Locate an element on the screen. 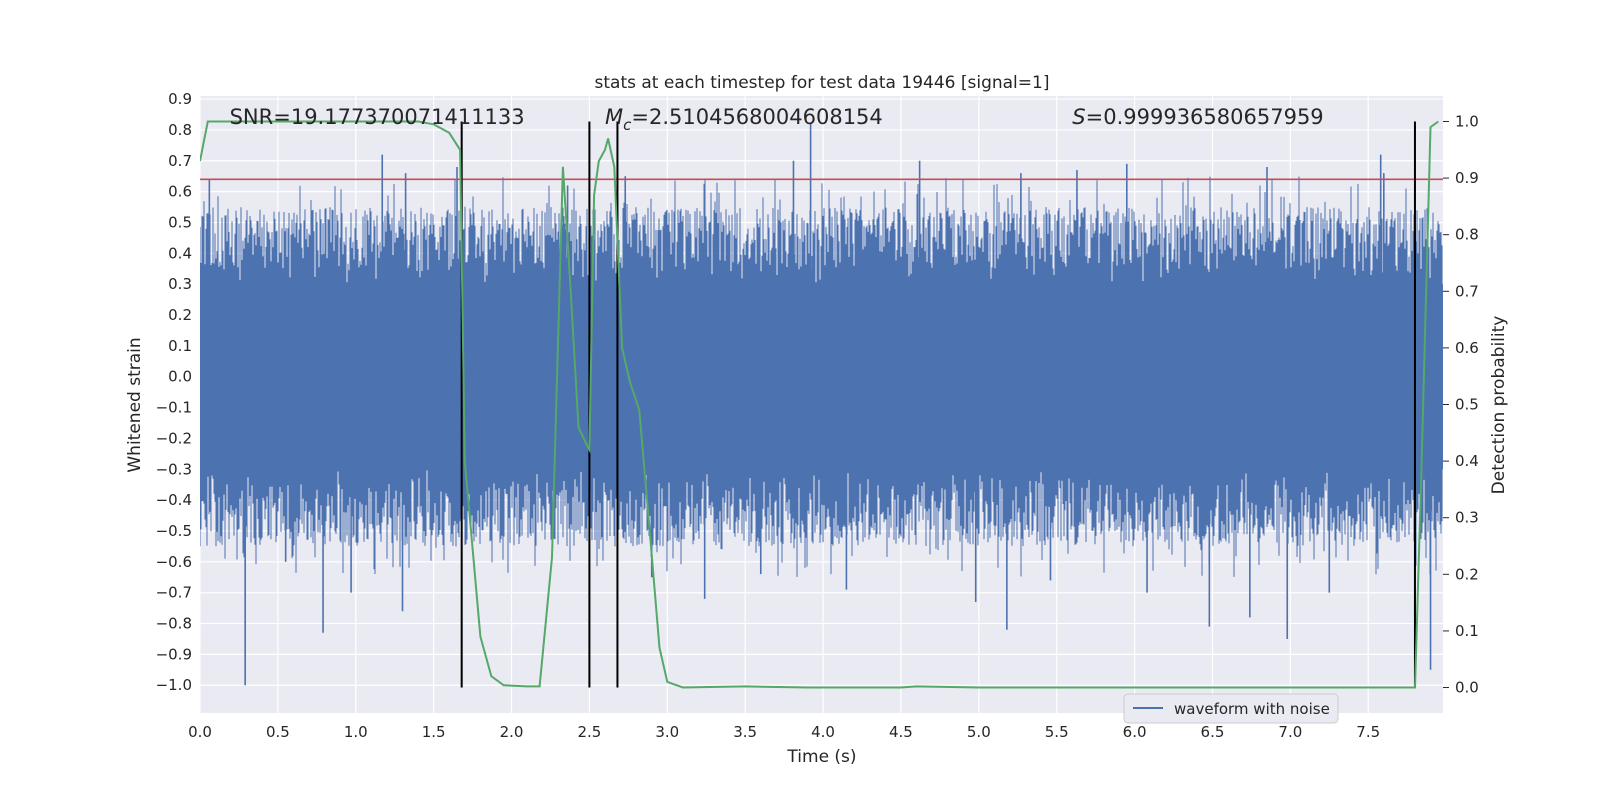 This screenshot has height=800, width=1600. x-tick-label: 3.5 is located at coordinates (745, 732).